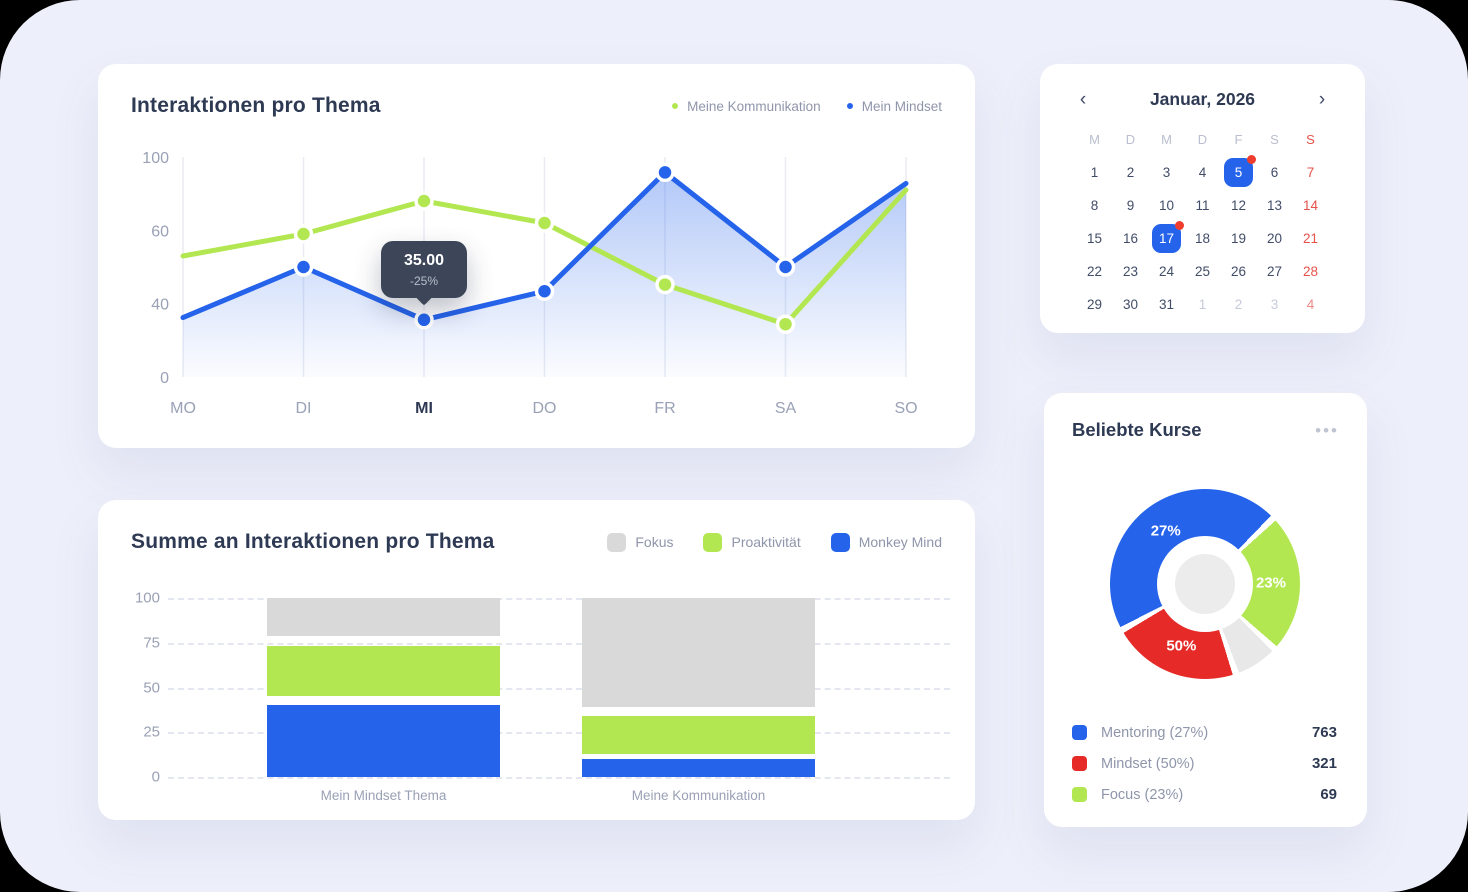  Describe the element at coordinates (1202, 99) in the screenshot. I see `calendar-title: Januar, 2026` at that location.